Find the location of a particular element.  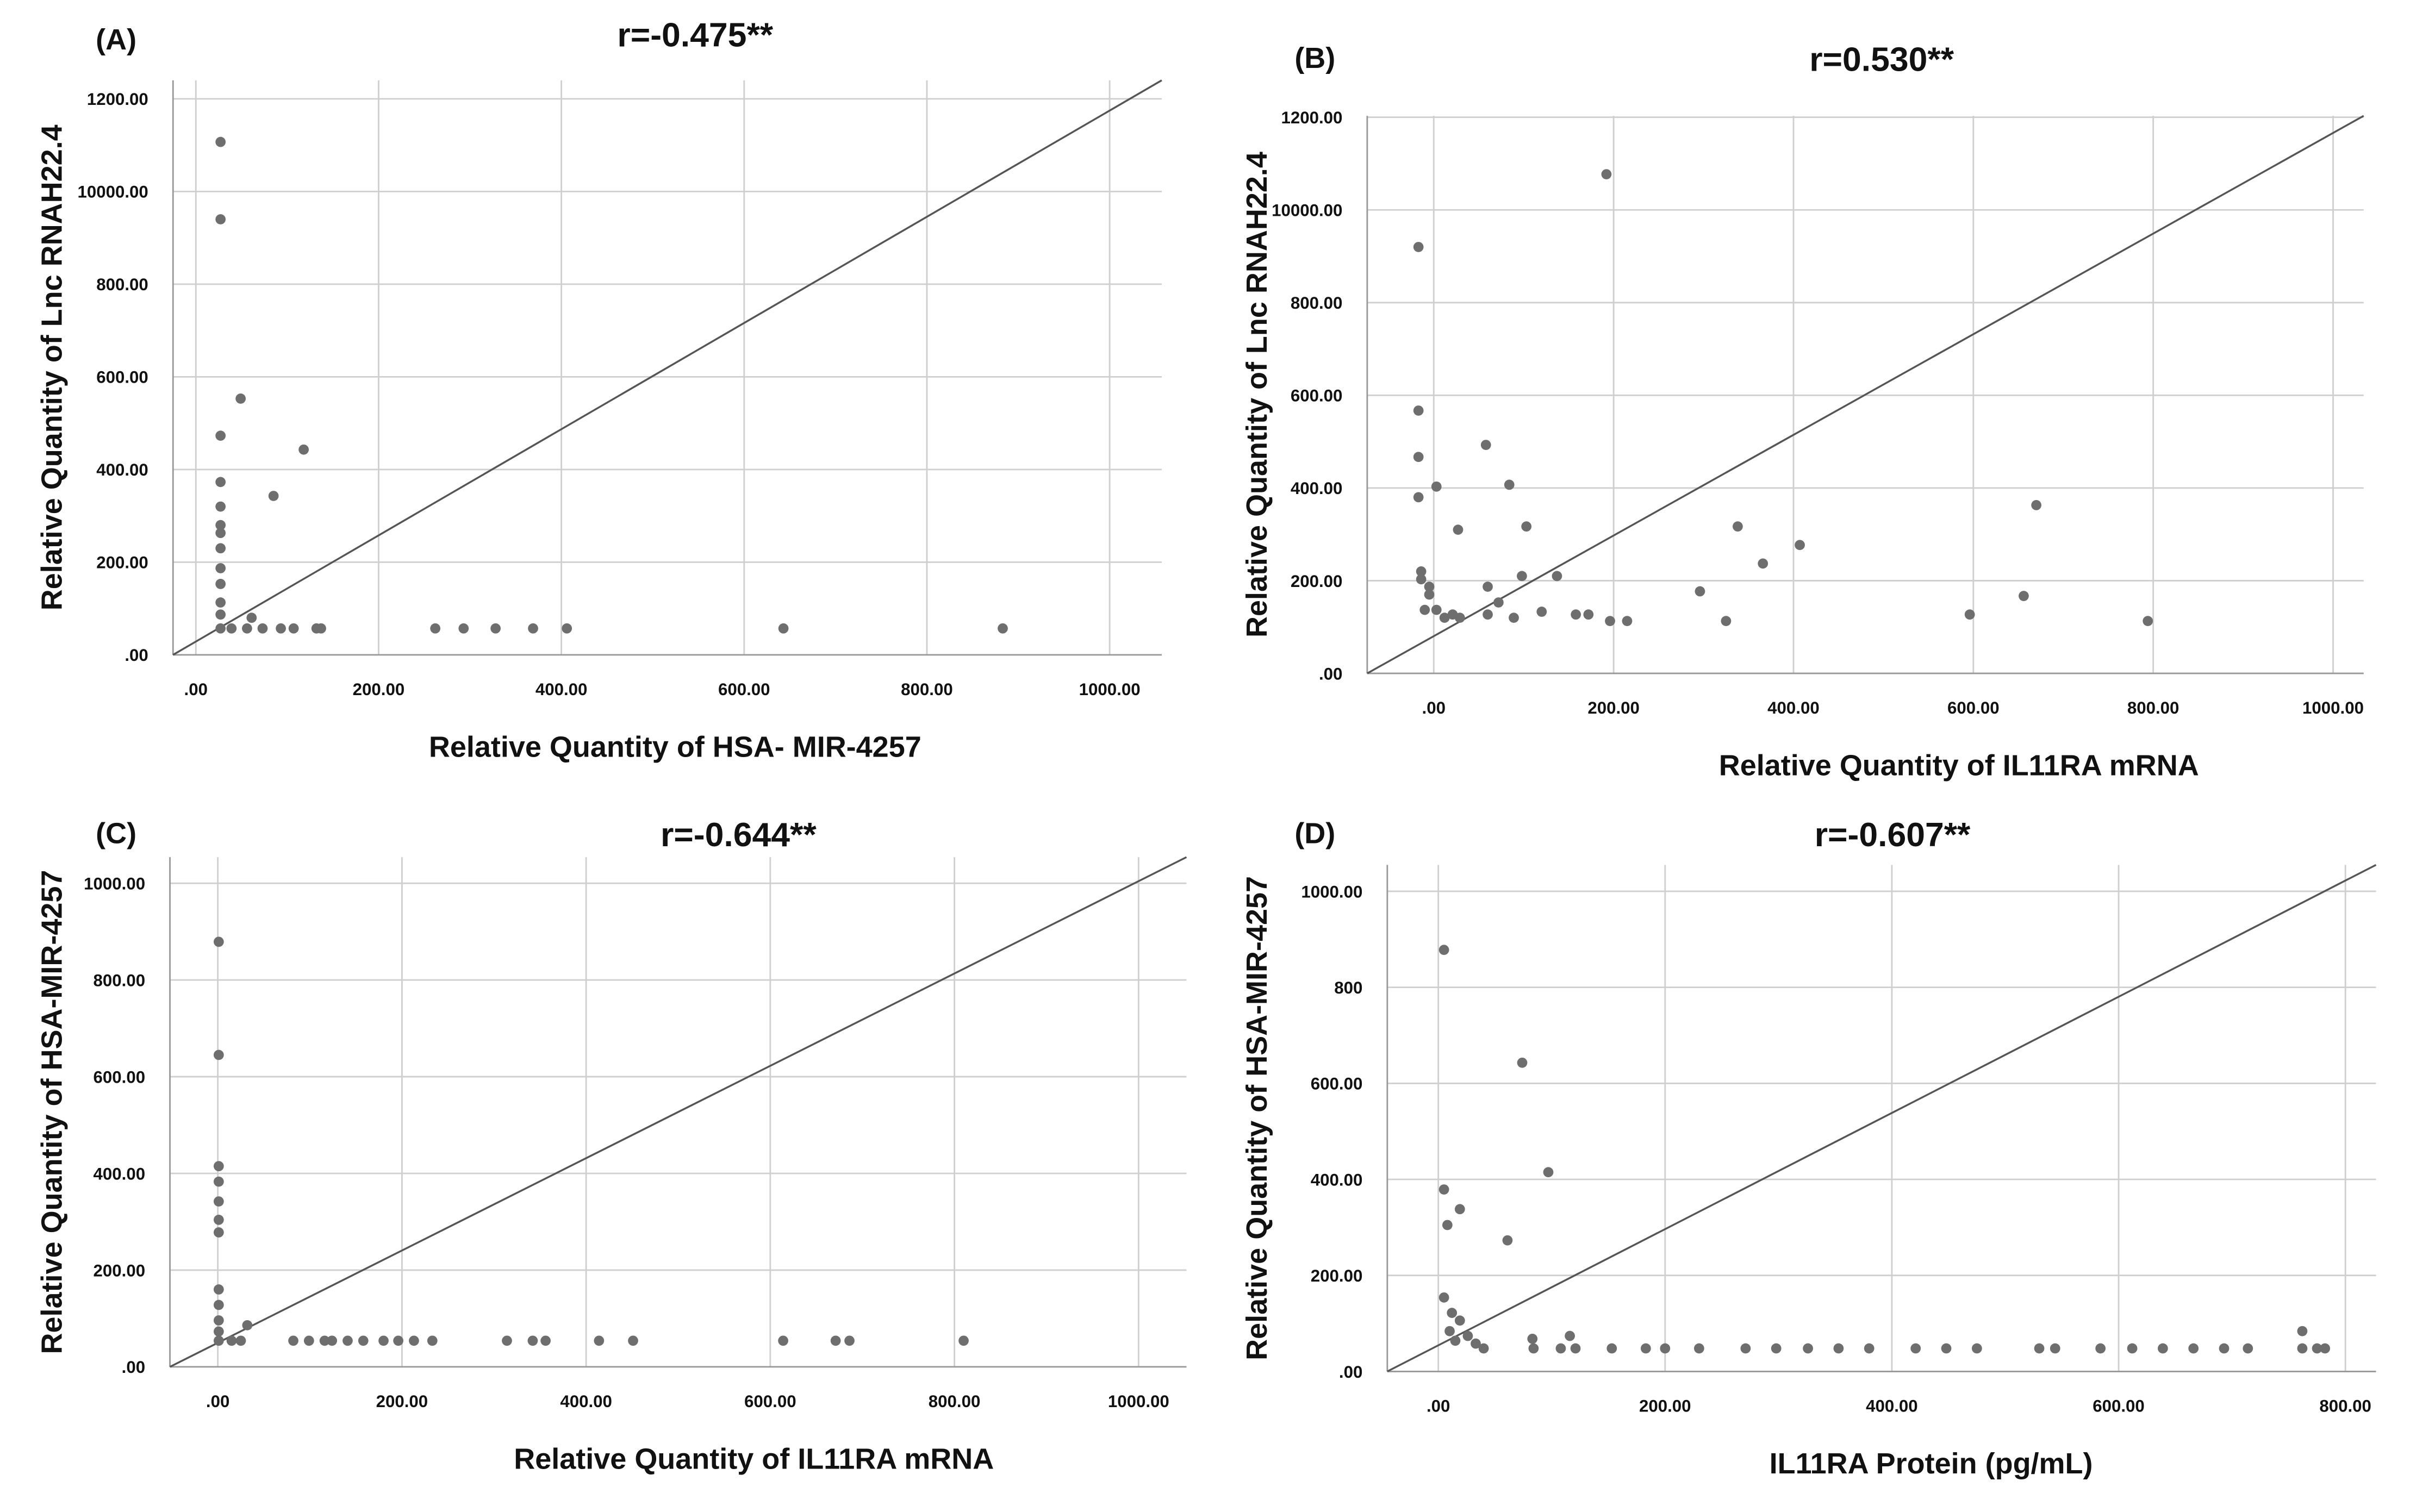

panel-label: (A) is located at coordinates (116, 39).